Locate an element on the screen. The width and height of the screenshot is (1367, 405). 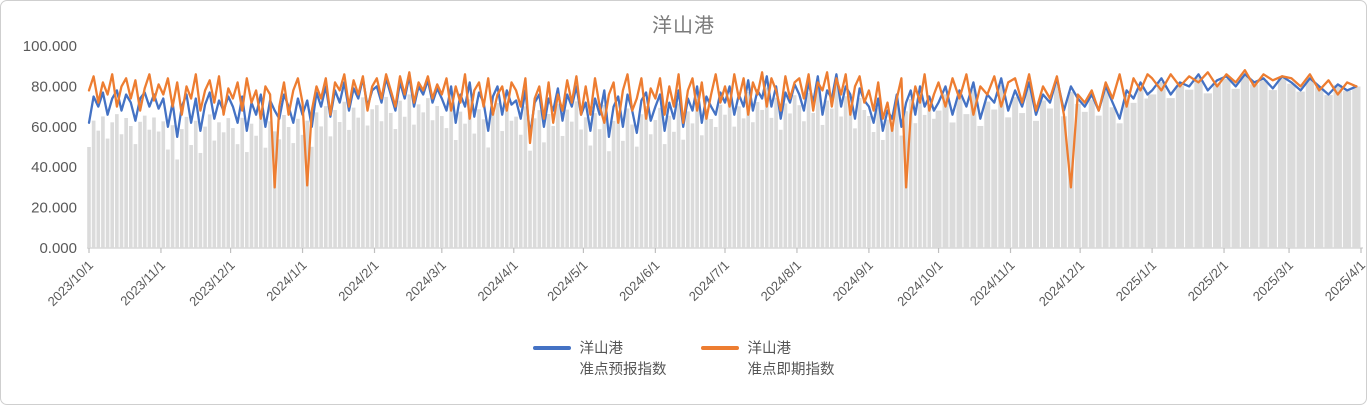
legend-entry-forecast: 洋山港 准点预报指数 is located at coordinates (599, 359).